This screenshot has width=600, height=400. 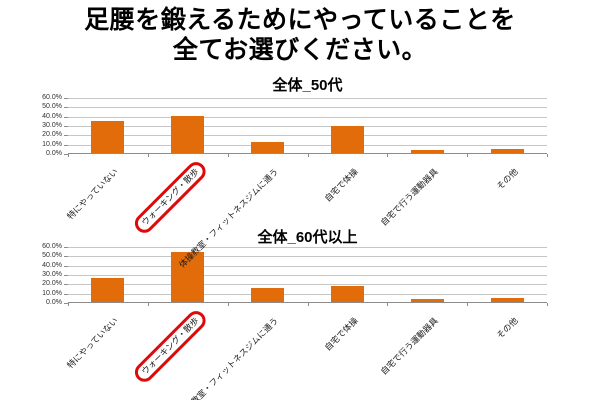 I want to click on chart-title-50s: 全体_50代, so click(x=307, y=85).